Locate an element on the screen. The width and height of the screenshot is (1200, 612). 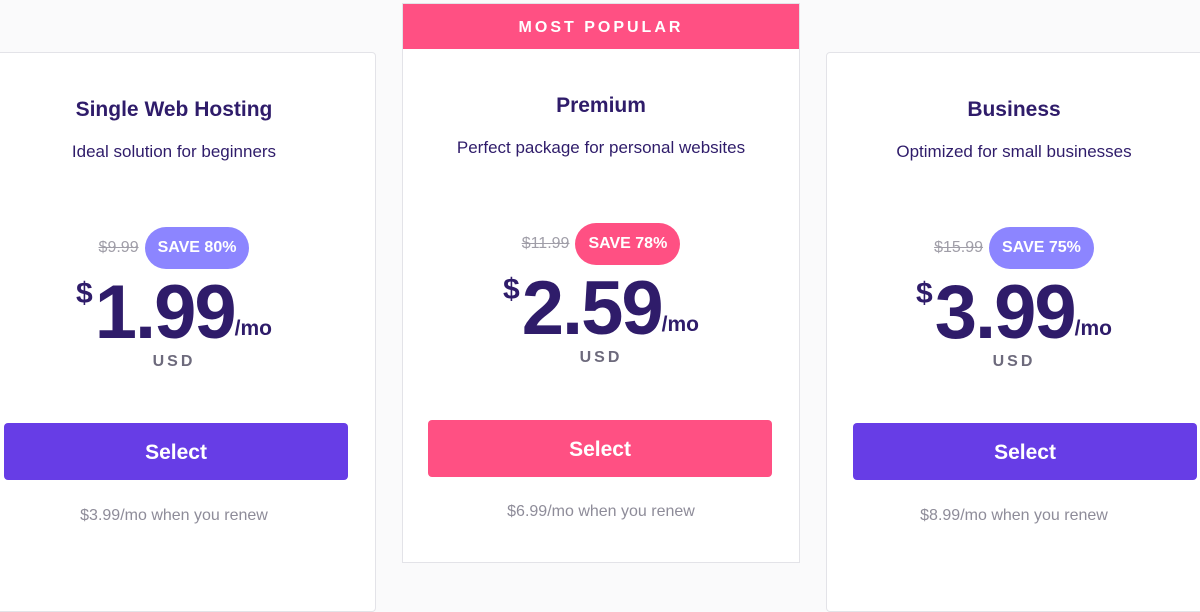
price-amount: 3.99 is located at coordinates (1005, 312).